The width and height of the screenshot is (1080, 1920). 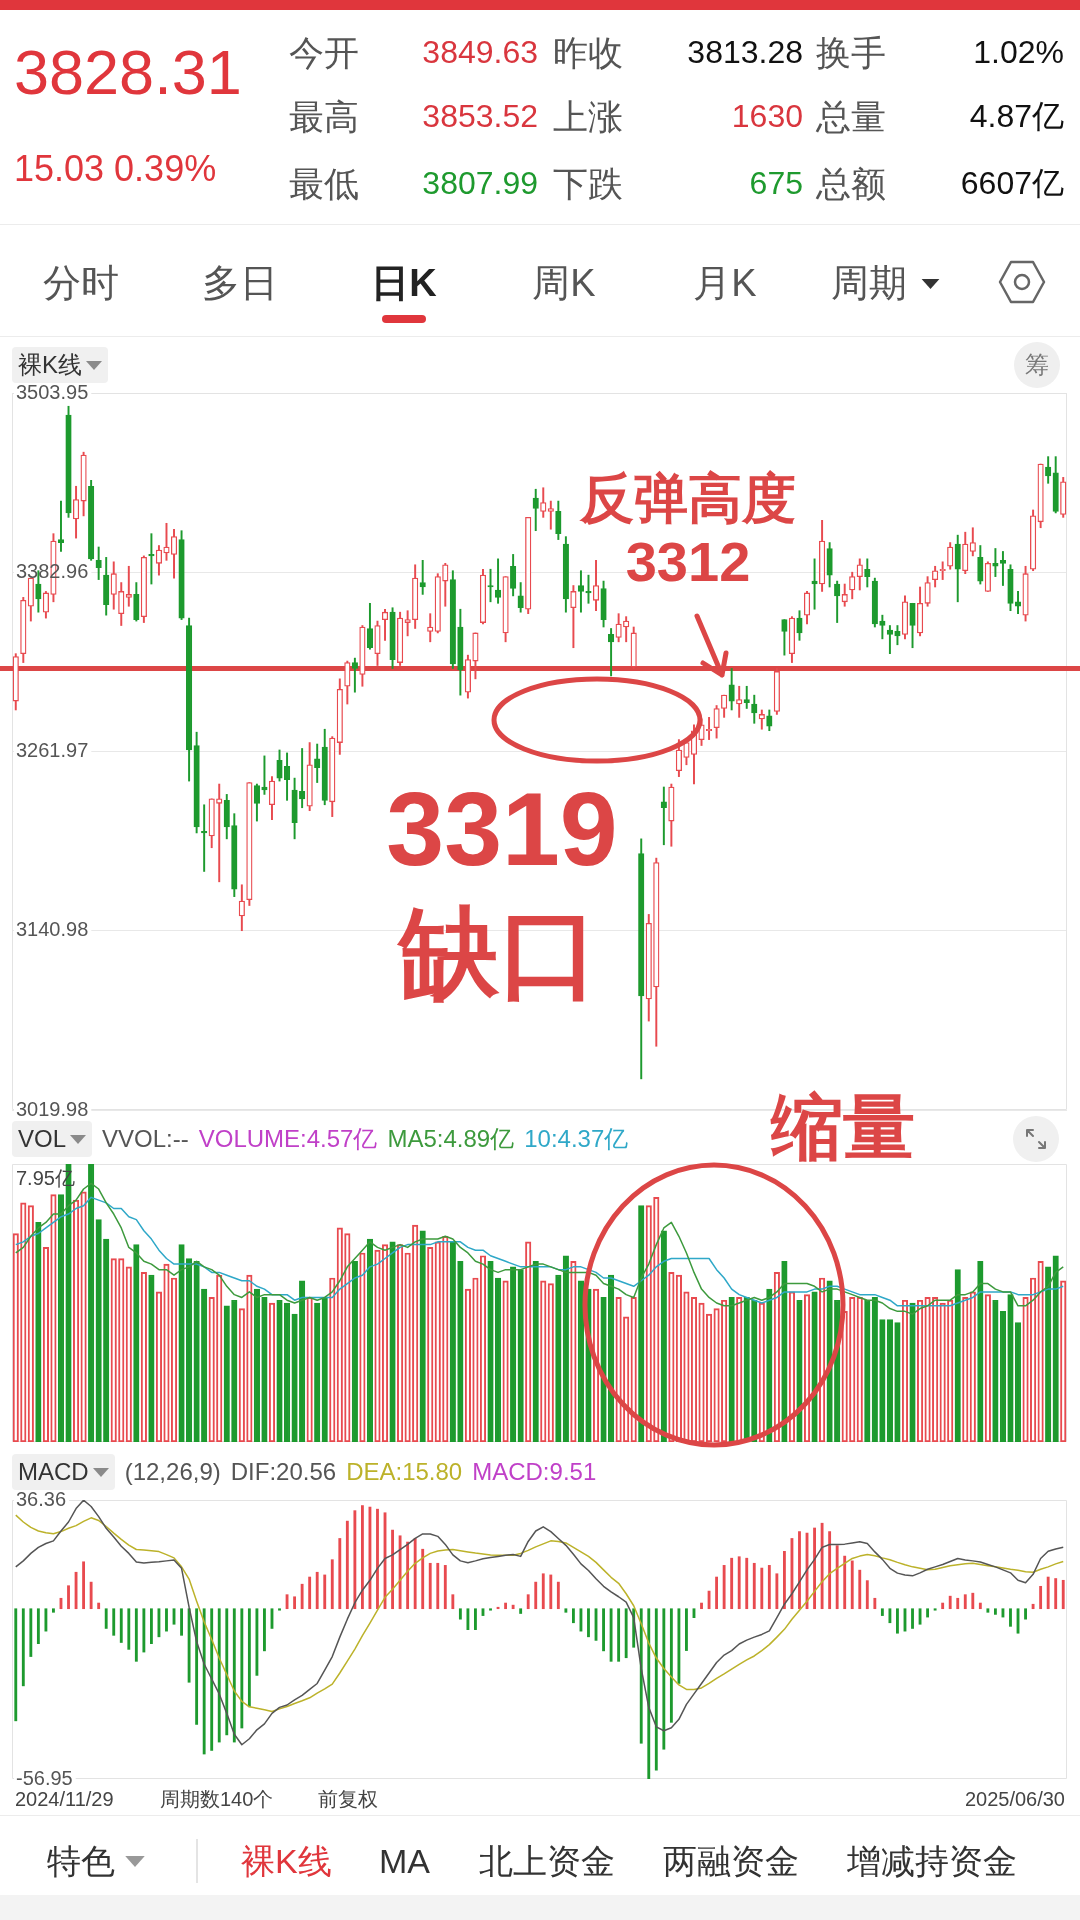 I want to click on annotation: 3312, so click(x=688, y=562).